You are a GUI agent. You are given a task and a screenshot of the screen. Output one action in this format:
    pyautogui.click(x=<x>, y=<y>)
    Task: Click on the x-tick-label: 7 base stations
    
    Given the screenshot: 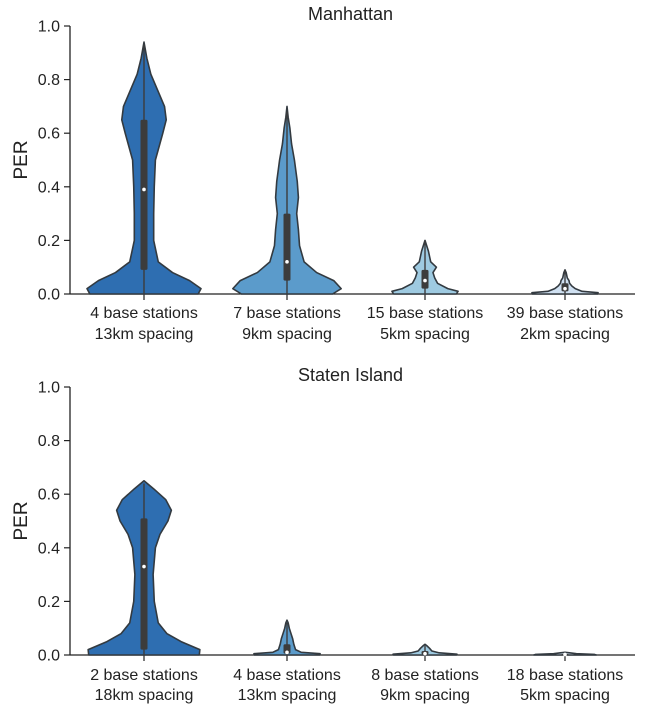 What is the action you would take?
    pyautogui.click(x=287, y=313)
    